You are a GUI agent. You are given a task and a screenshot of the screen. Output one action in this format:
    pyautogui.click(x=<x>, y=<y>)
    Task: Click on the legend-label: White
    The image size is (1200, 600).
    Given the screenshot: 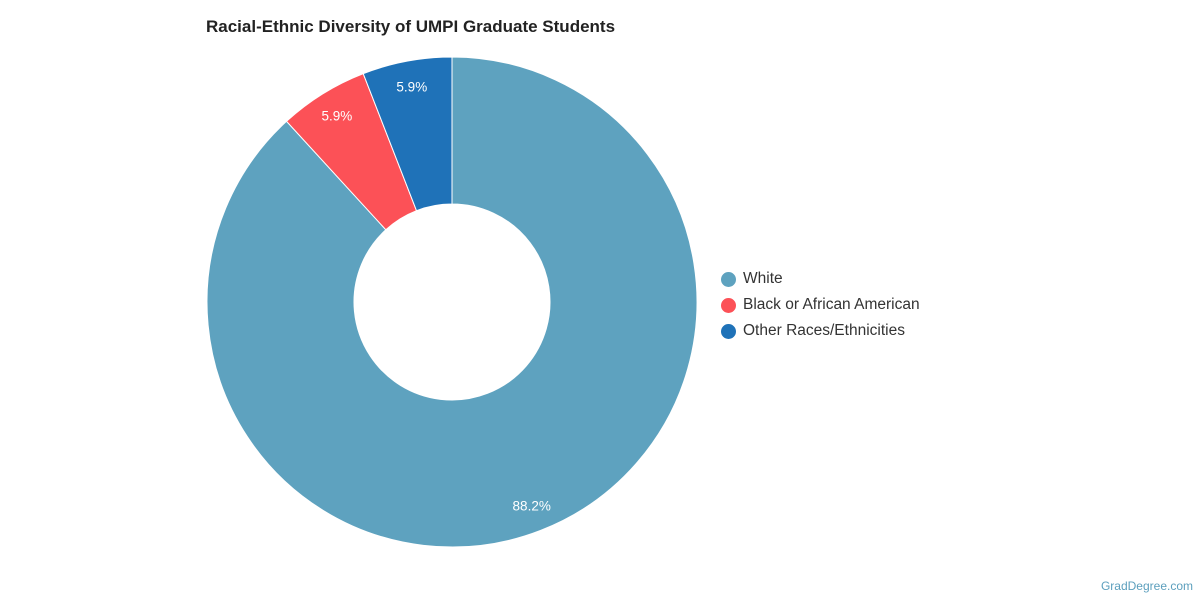 What is the action you would take?
    pyautogui.click(x=763, y=278)
    